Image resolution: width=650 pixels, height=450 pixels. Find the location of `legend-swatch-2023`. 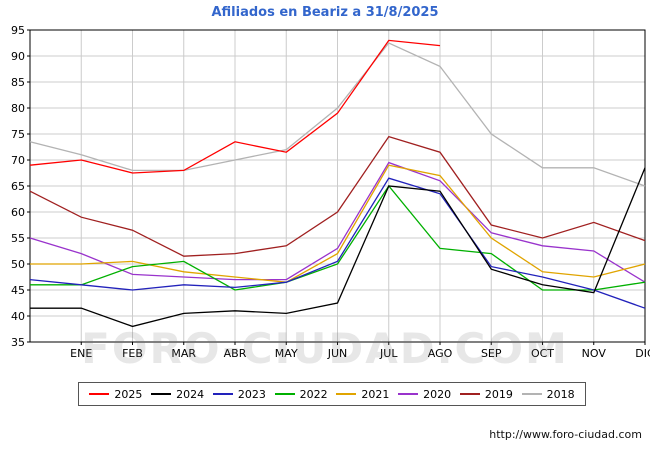

legend-swatch-2023 is located at coordinates (222, 394).